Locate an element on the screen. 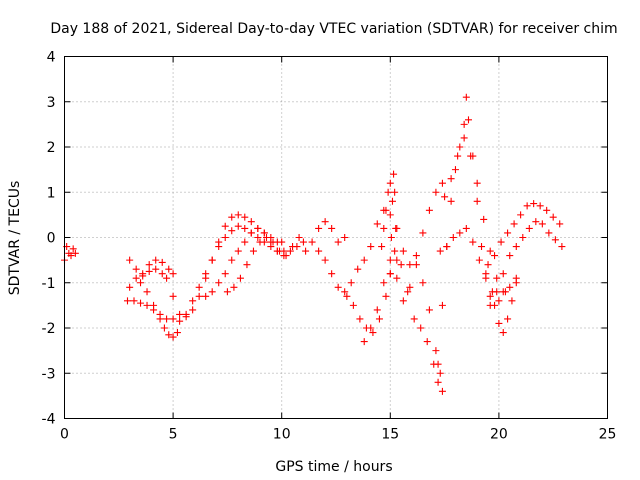  y-axis-label: SDTVAR / TECUs is located at coordinates (15, 238).